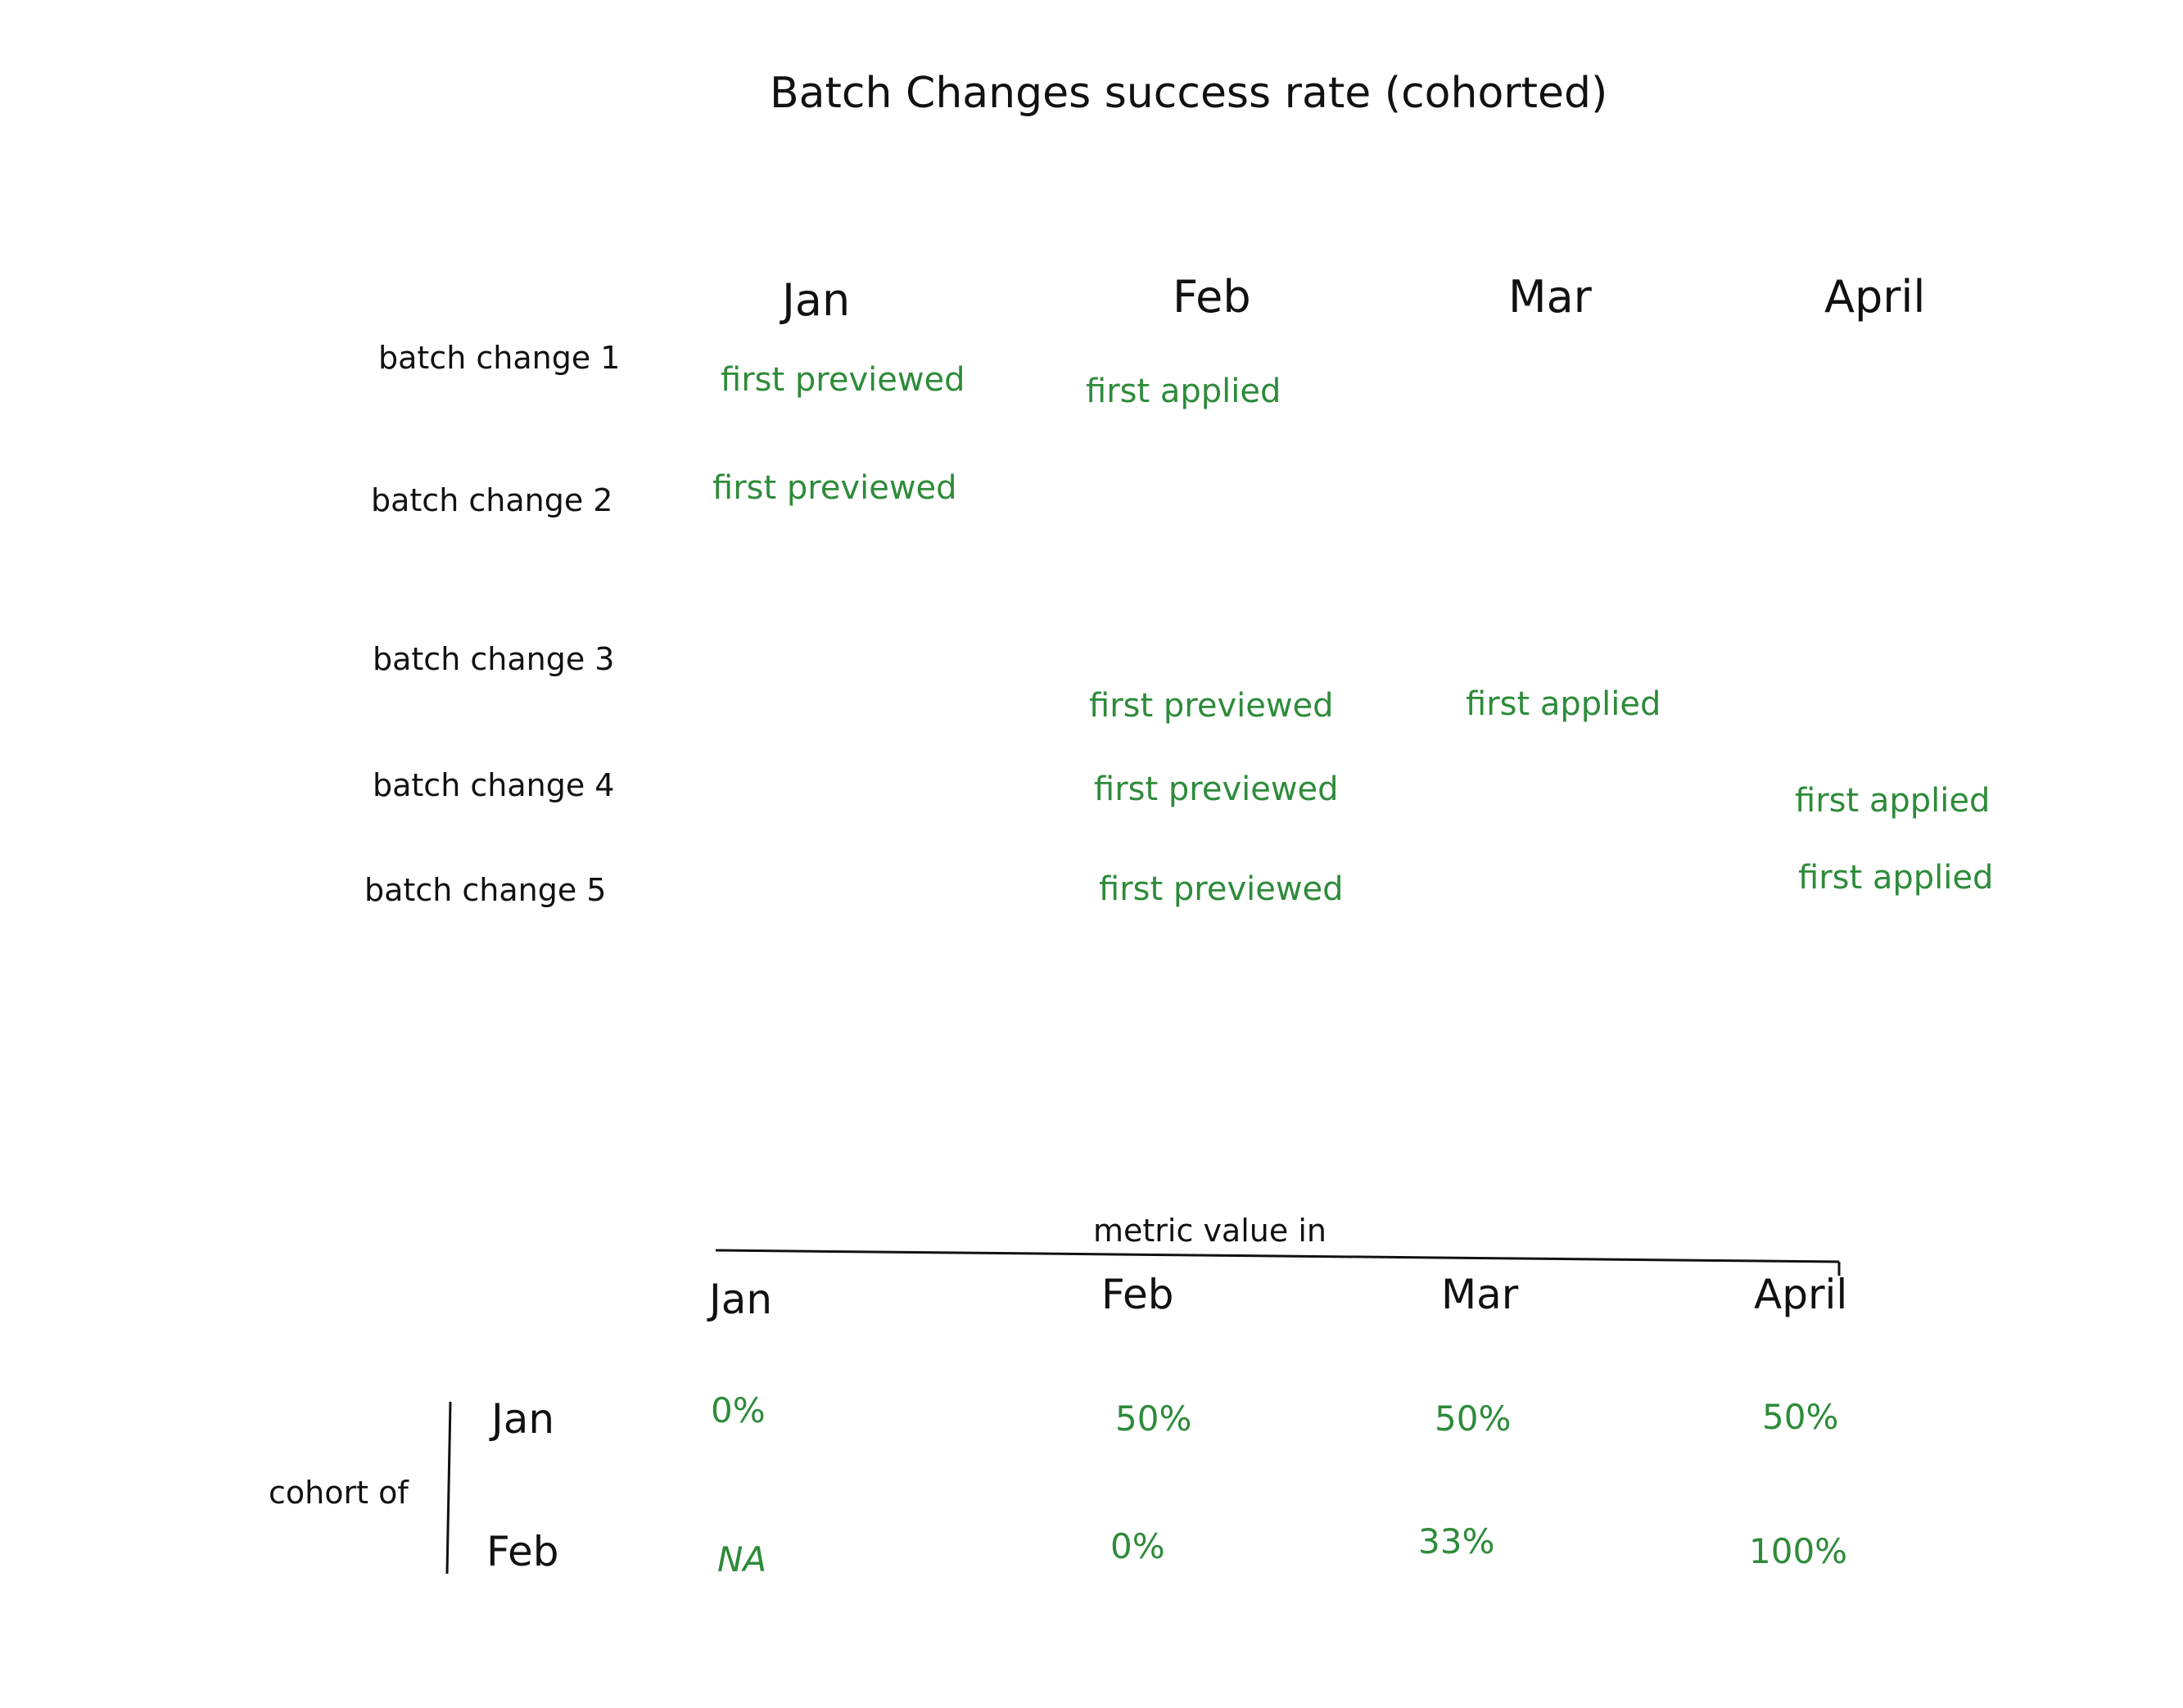  I want to click on cohort-header-label: metric value in, so click(1210, 1231).